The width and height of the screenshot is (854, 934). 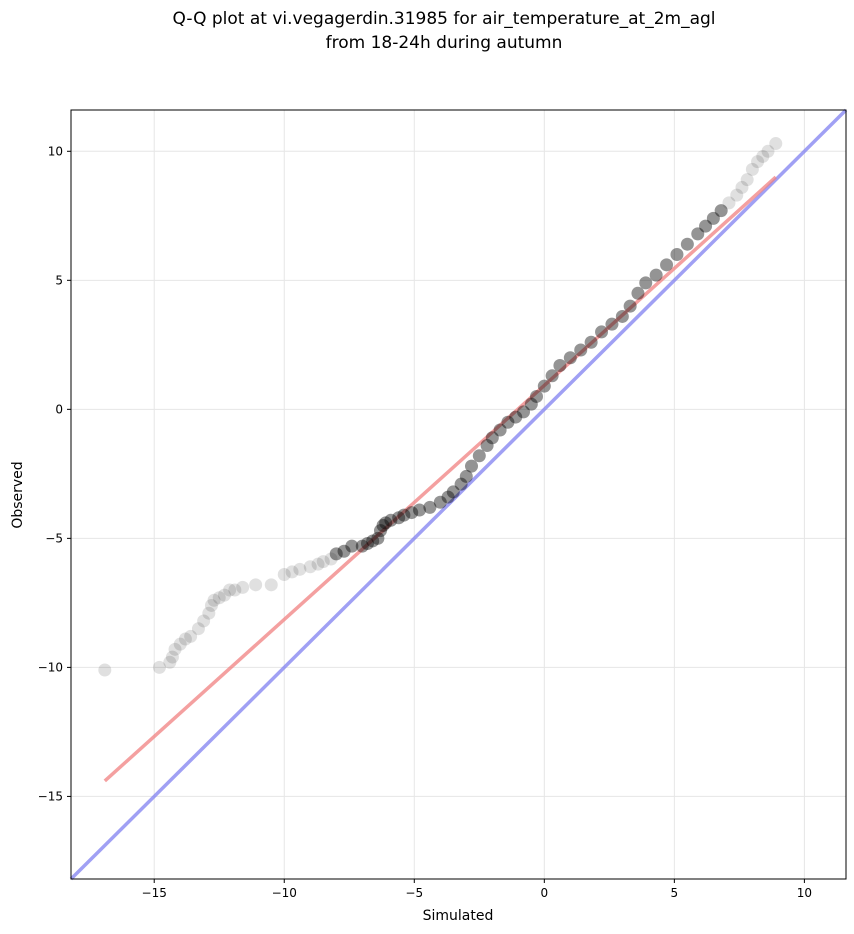 I want to click on x-tick-label: 10, so click(x=804, y=893).